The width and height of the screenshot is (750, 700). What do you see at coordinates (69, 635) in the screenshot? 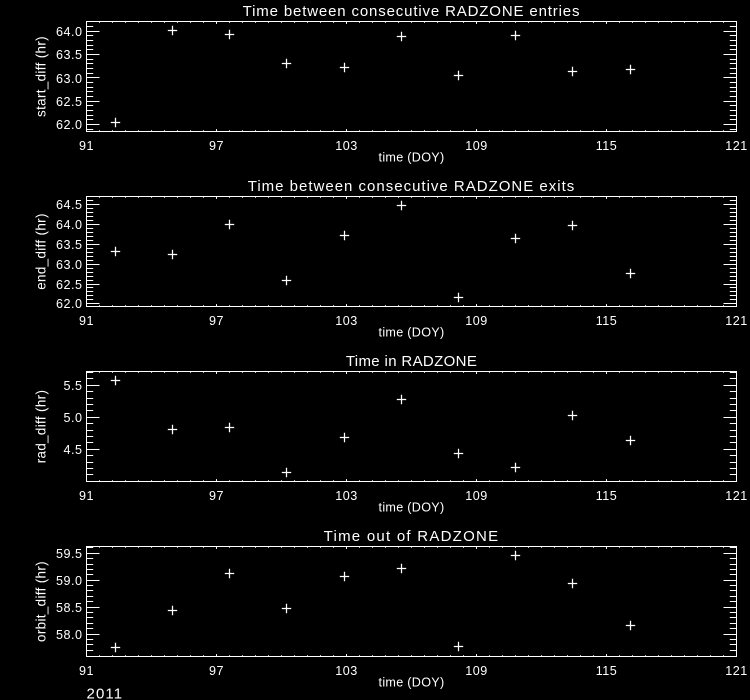
I see `svg-text: 58.0` at bounding box center [69, 635].